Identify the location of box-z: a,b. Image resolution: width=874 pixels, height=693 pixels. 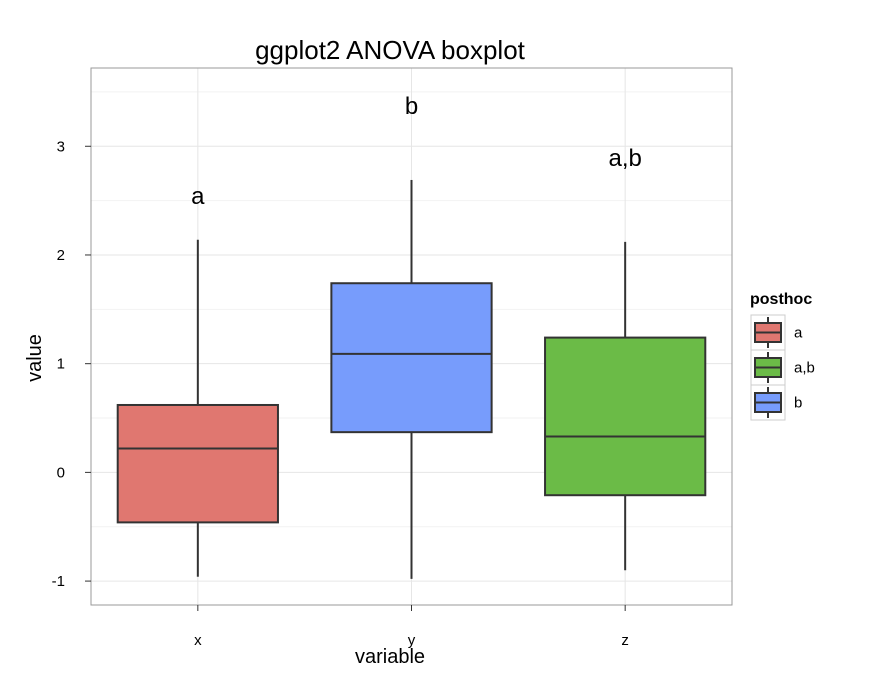
(625, 358).